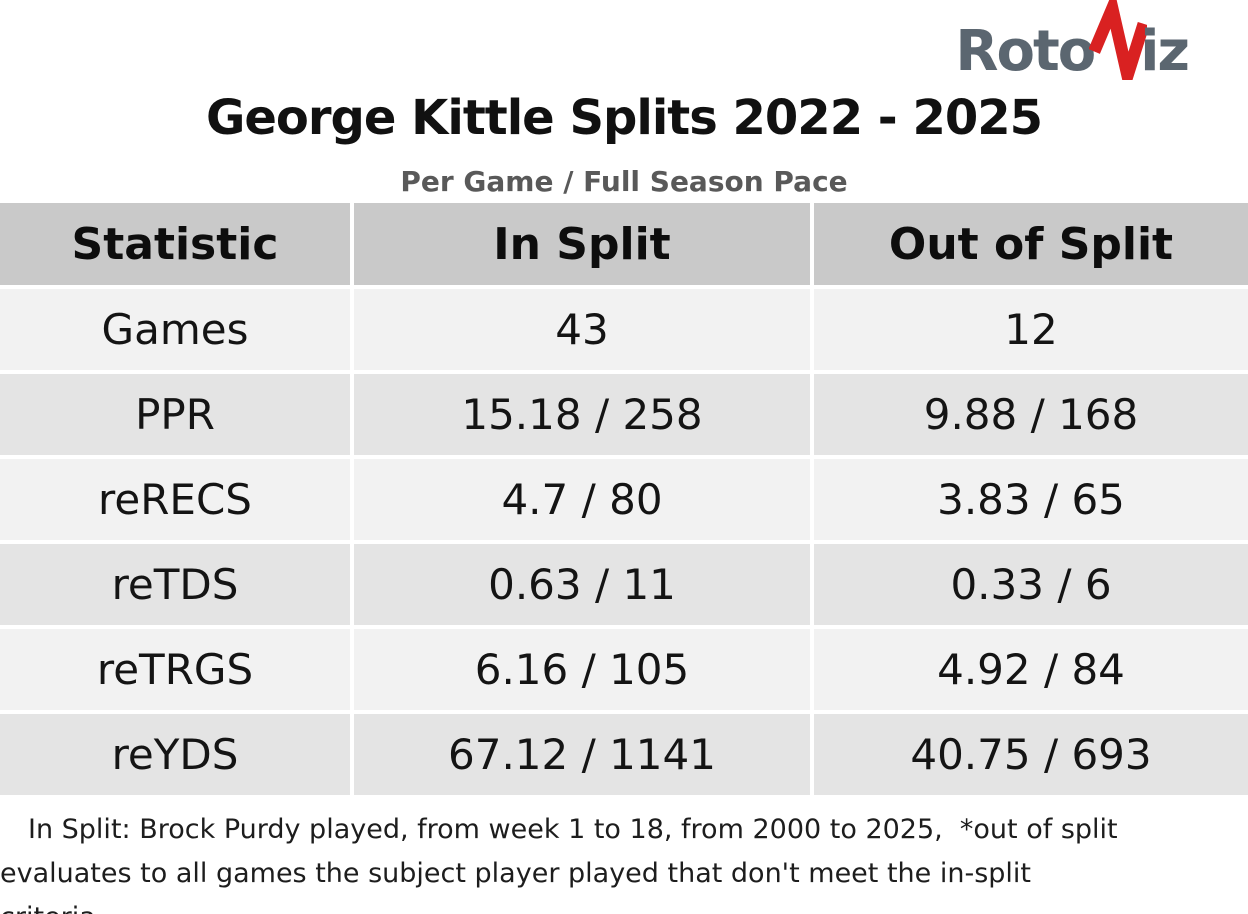  Describe the element at coordinates (624, 118) in the screenshot. I see `page-title: George Kittle Splits 2022 - 2025` at that location.